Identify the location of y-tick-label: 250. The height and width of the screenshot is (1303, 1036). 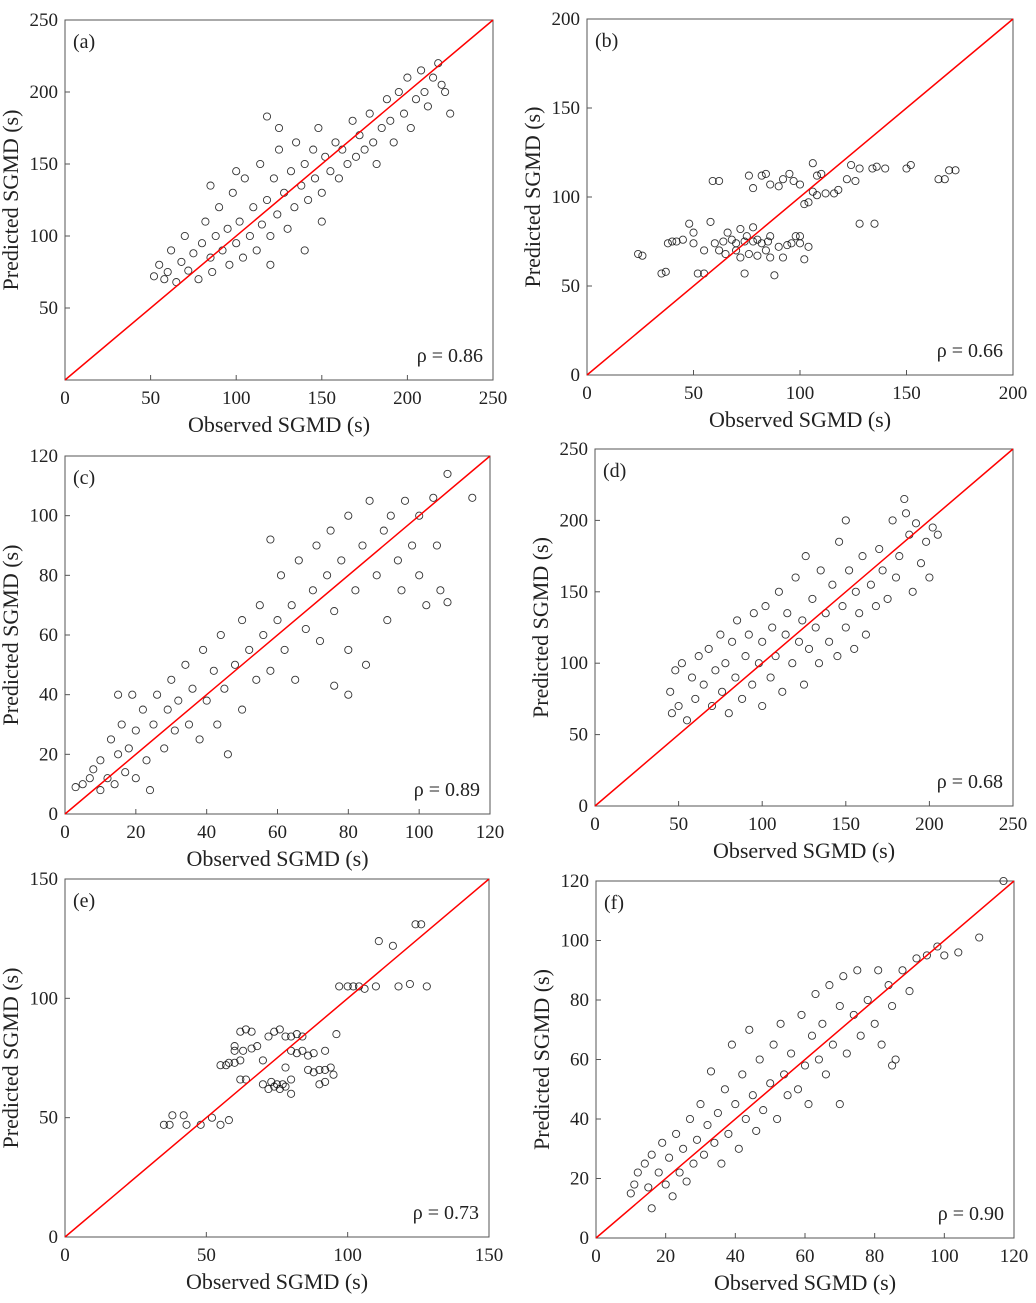
(574, 449).